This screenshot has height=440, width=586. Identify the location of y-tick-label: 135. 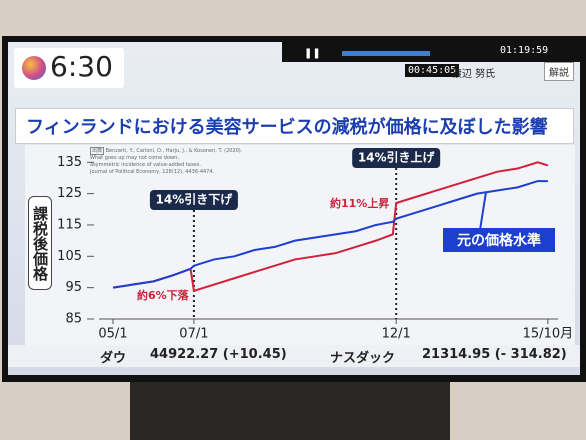
(69, 162).